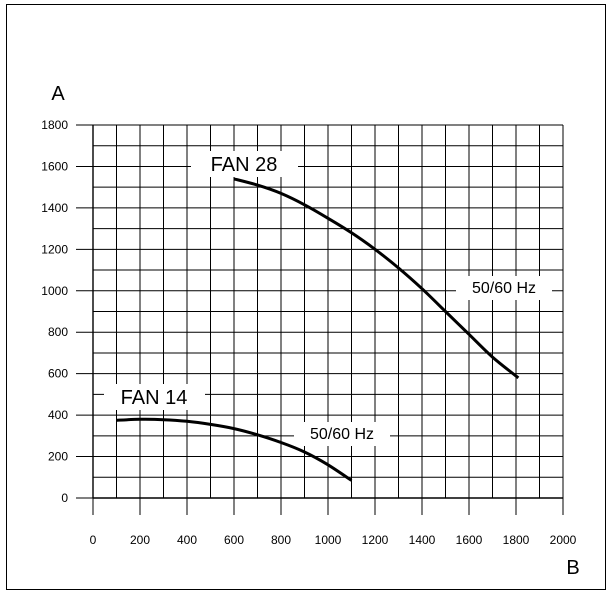 The height and width of the screenshot is (592, 611). I want to click on series-label-fan-14-group: FAN 14, so click(154, 397).